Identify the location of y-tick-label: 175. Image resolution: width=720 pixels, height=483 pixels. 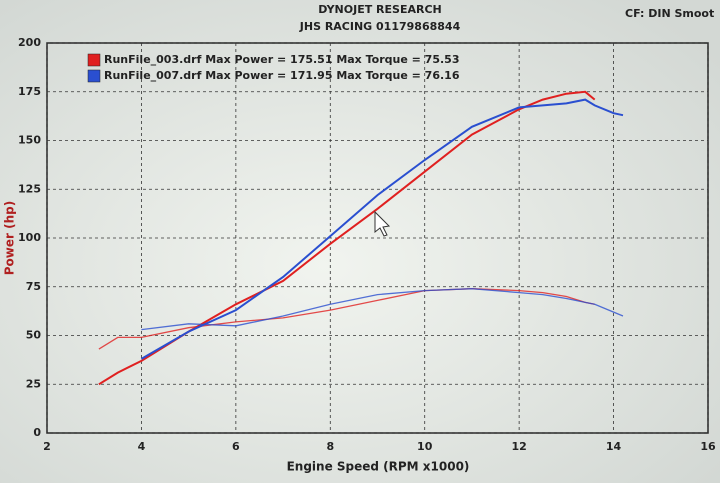
(29, 91).